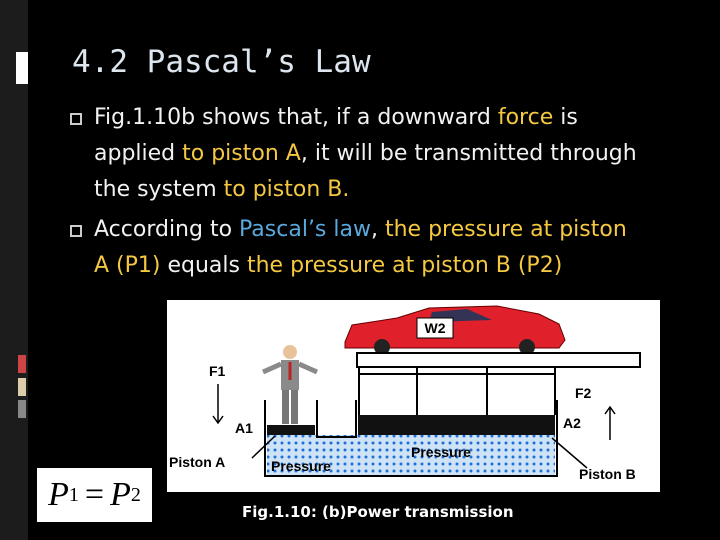 This screenshot has height=540, width=720. What do you see at coordinates (525, 117) in the screenshot?
I see `bullet-text: force` at bounding box center [525, 117].